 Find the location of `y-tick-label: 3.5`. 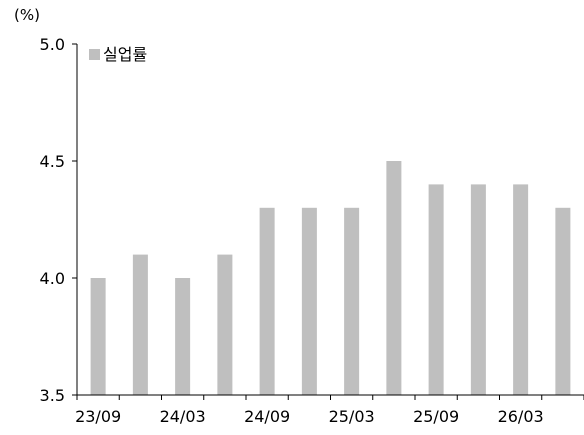

y-tick-label: 3.5 is located at coordinates (52, 395).